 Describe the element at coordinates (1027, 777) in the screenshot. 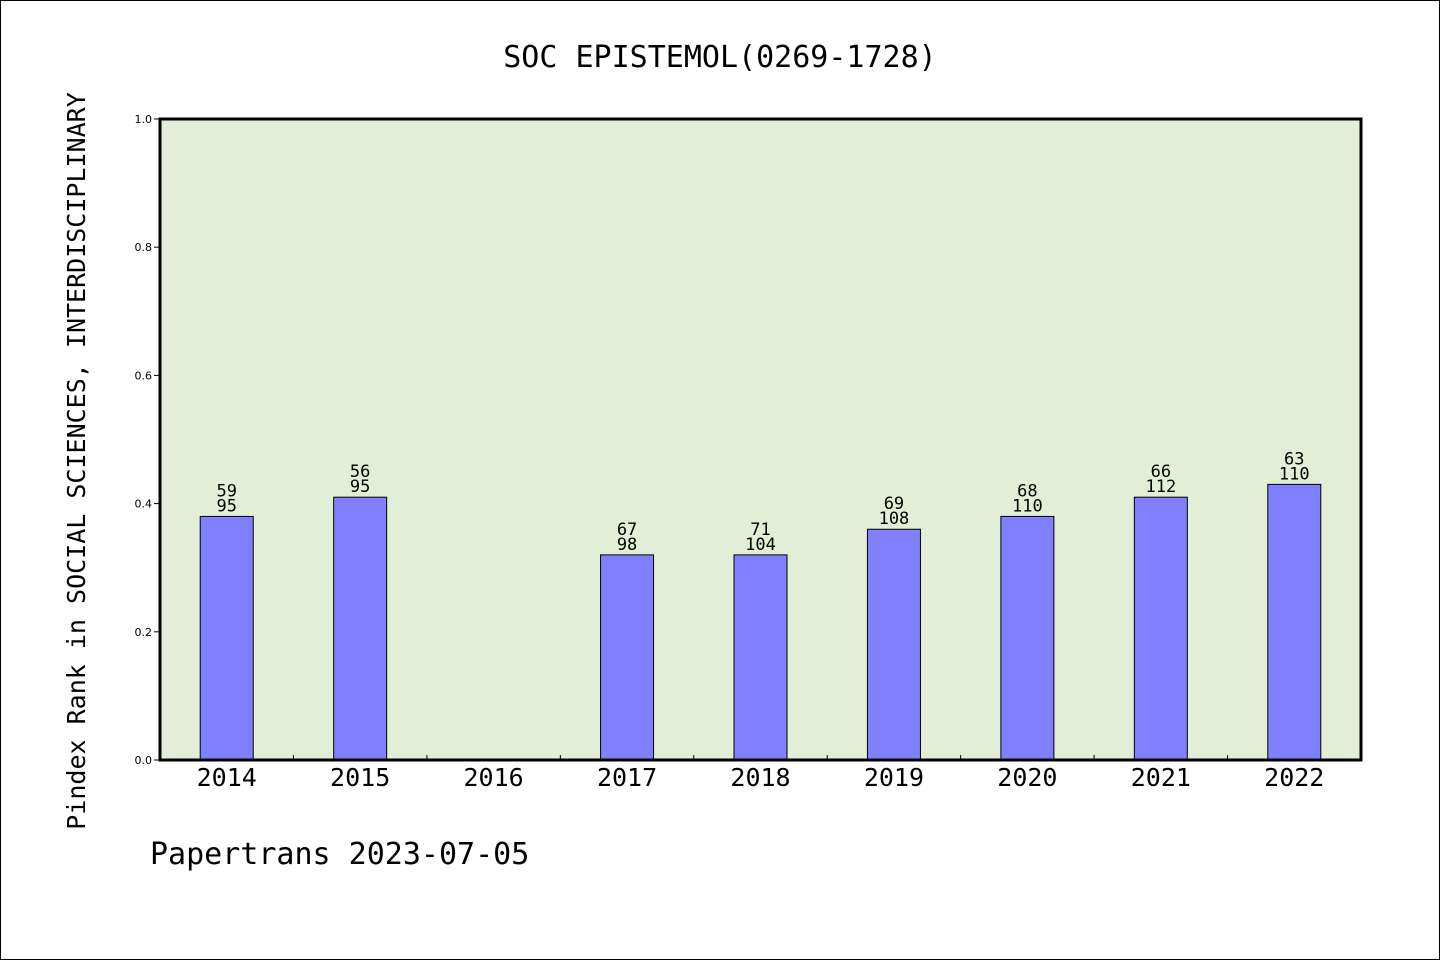

I see `x-tick-label: 2020` at that location.